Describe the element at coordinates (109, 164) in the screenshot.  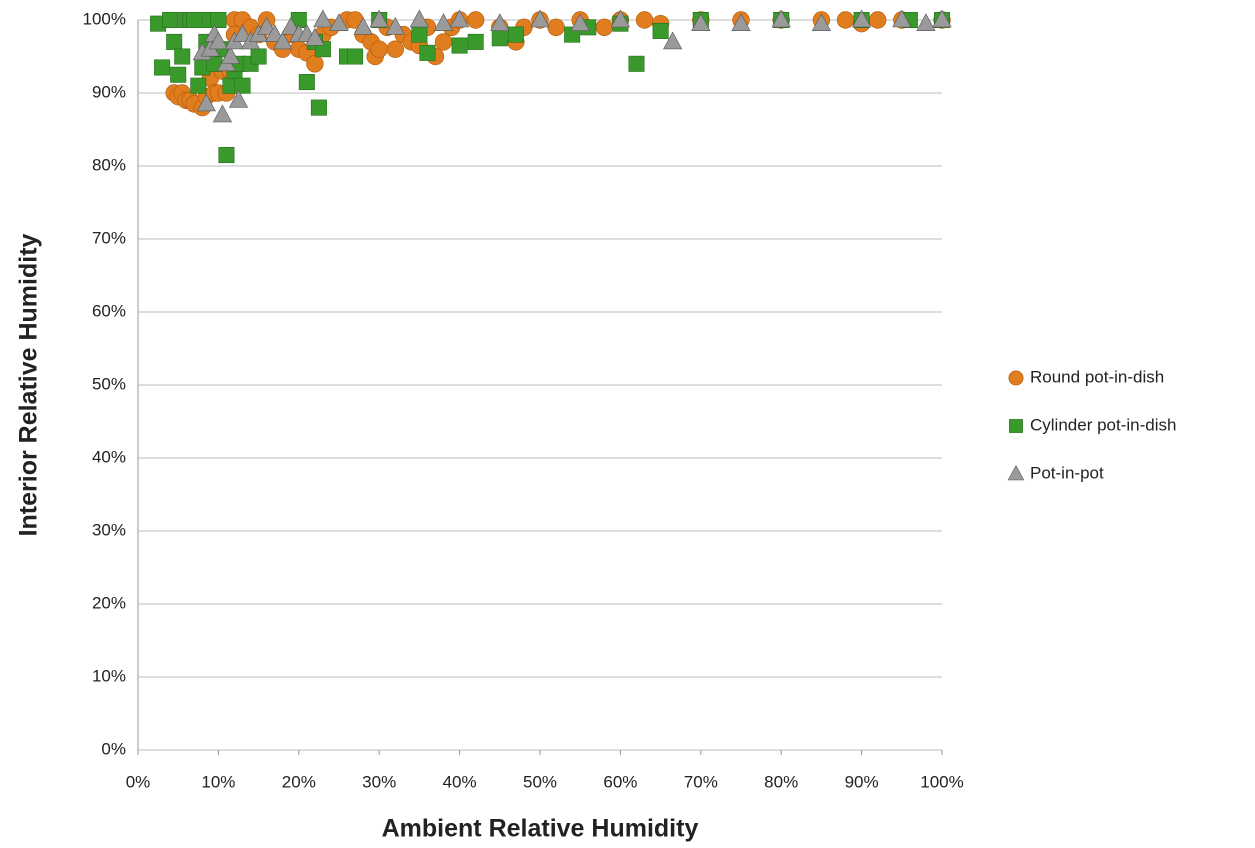
I see `y-tick-label: 80%` at that location.